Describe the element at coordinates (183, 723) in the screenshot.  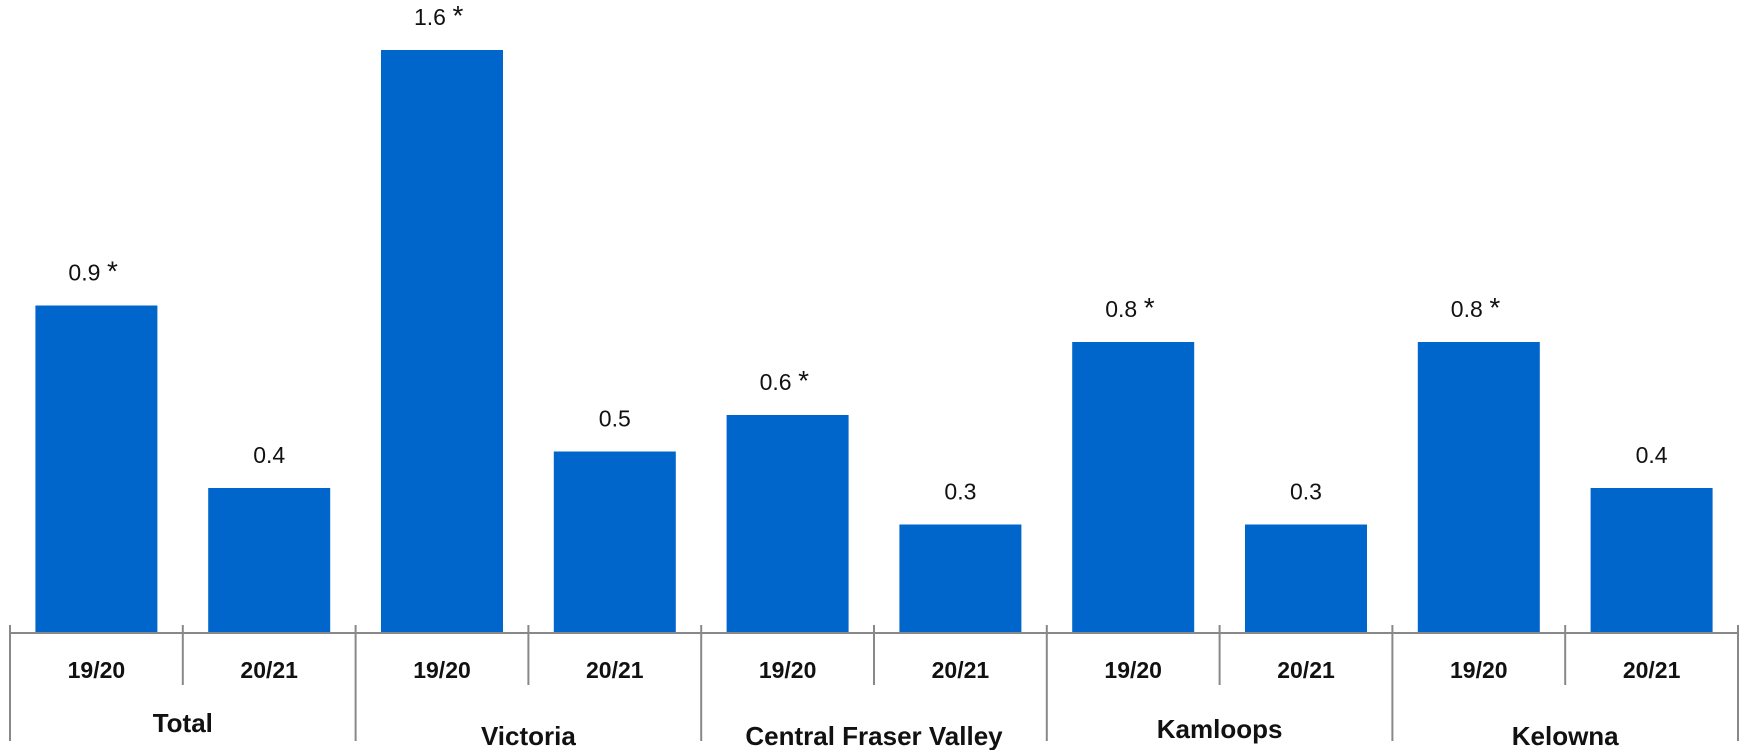
I see `group-label: Total` at that location.